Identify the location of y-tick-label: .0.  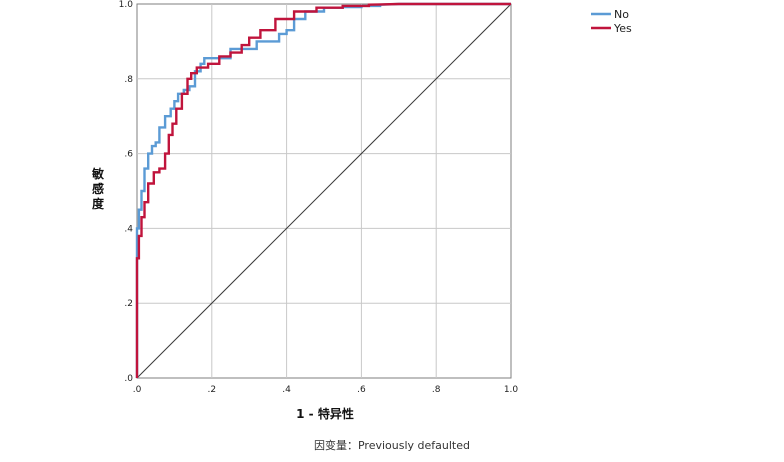
(128, 379).